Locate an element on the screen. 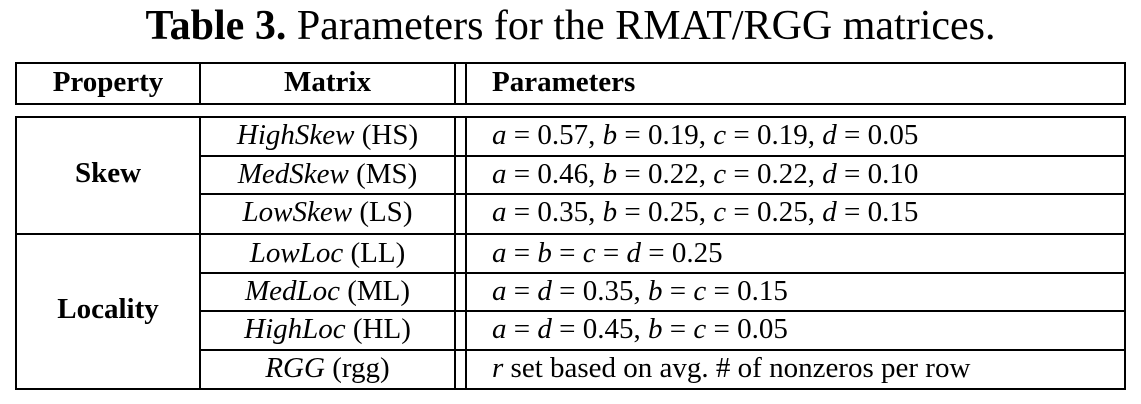 The image size is (1141, 404). group-line is located at coordinates (570, 234).